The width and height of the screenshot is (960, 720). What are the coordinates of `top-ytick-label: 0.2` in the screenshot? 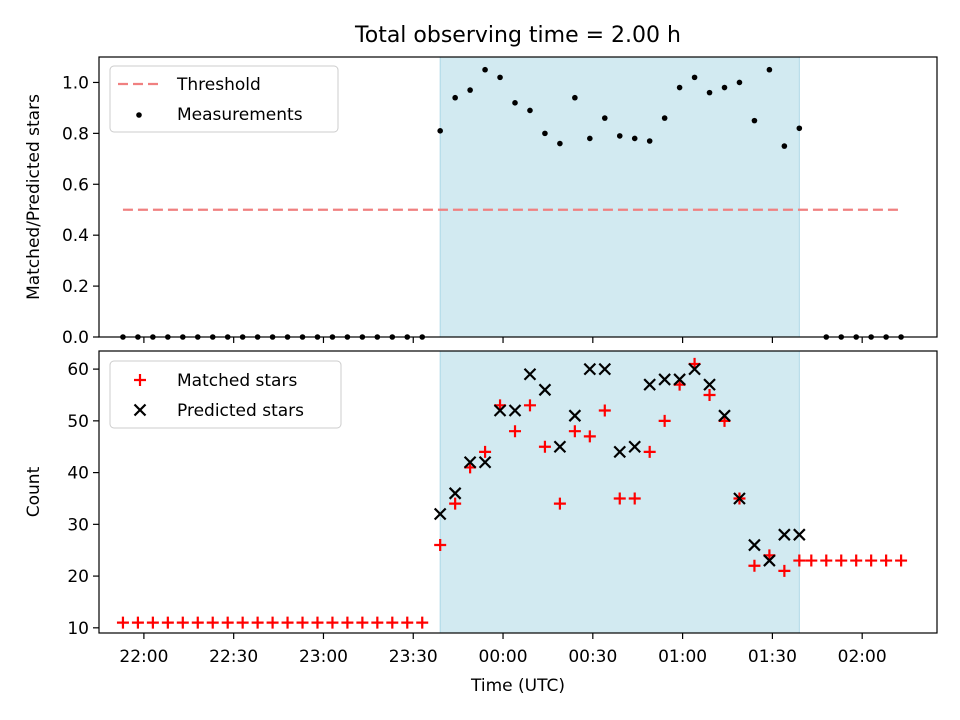 It's located at (75, 287).